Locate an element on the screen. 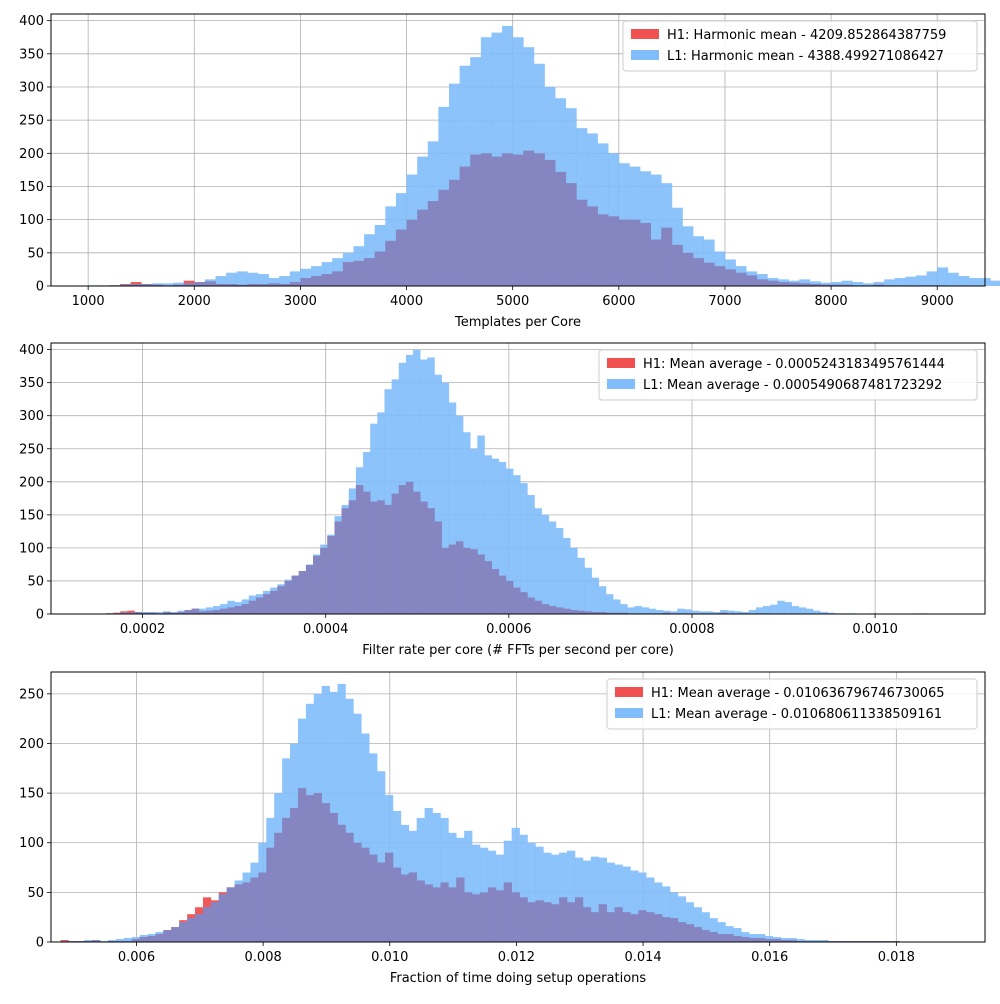 This screenshot has height=1004, width=1000. x-tick-label: 4000 is located at coordinates (406, 301).